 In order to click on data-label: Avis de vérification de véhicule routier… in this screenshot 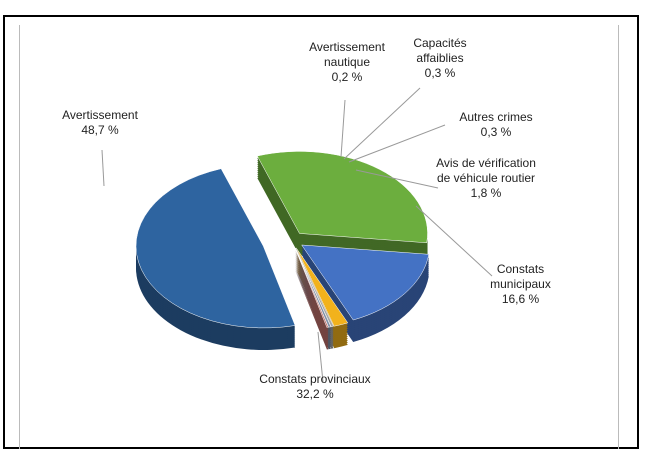, I will do `click(486, 178)`.